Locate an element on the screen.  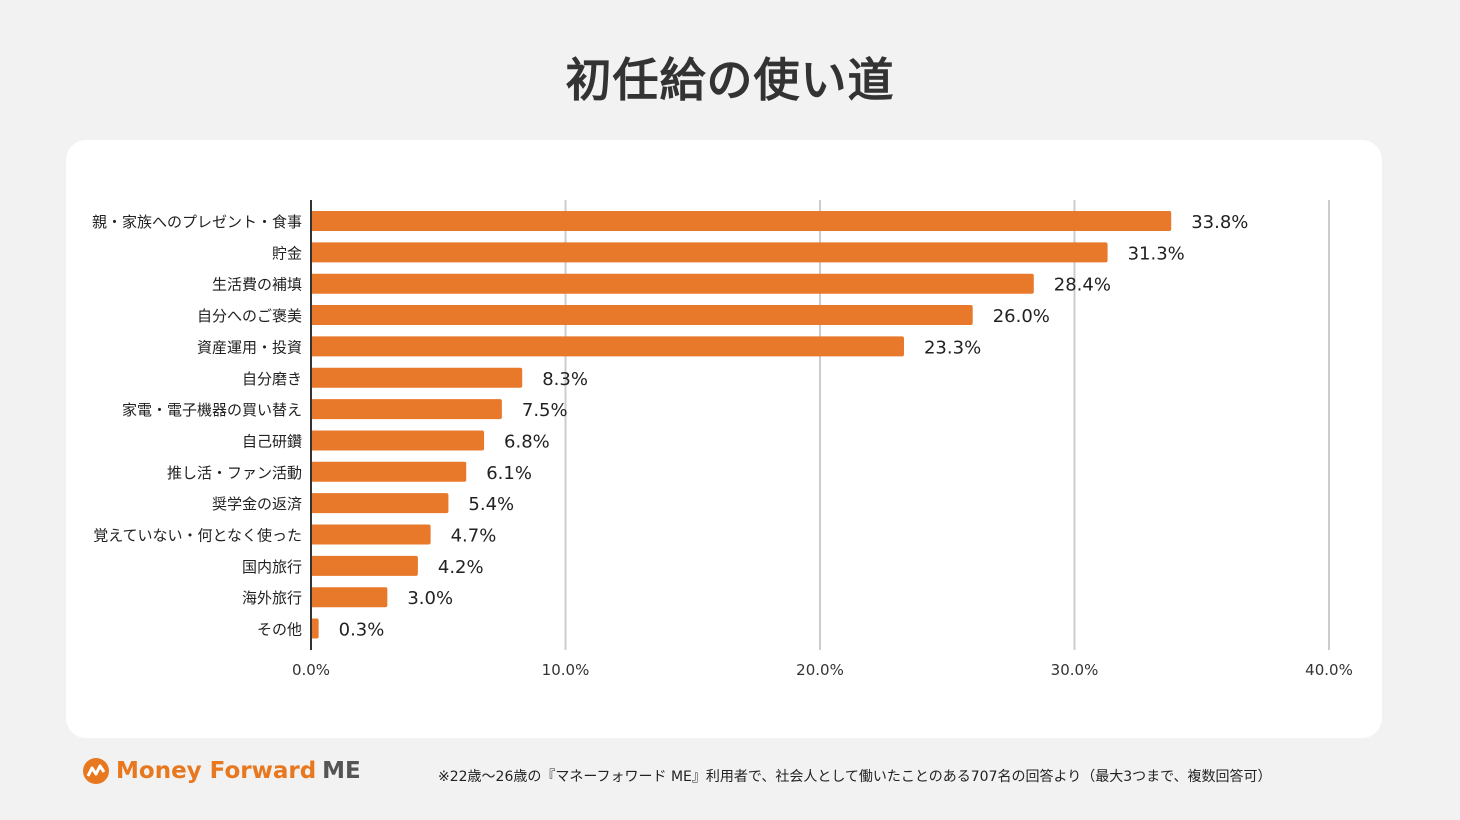
logo-brand: Money Forward is located at coordinates (216, 771).